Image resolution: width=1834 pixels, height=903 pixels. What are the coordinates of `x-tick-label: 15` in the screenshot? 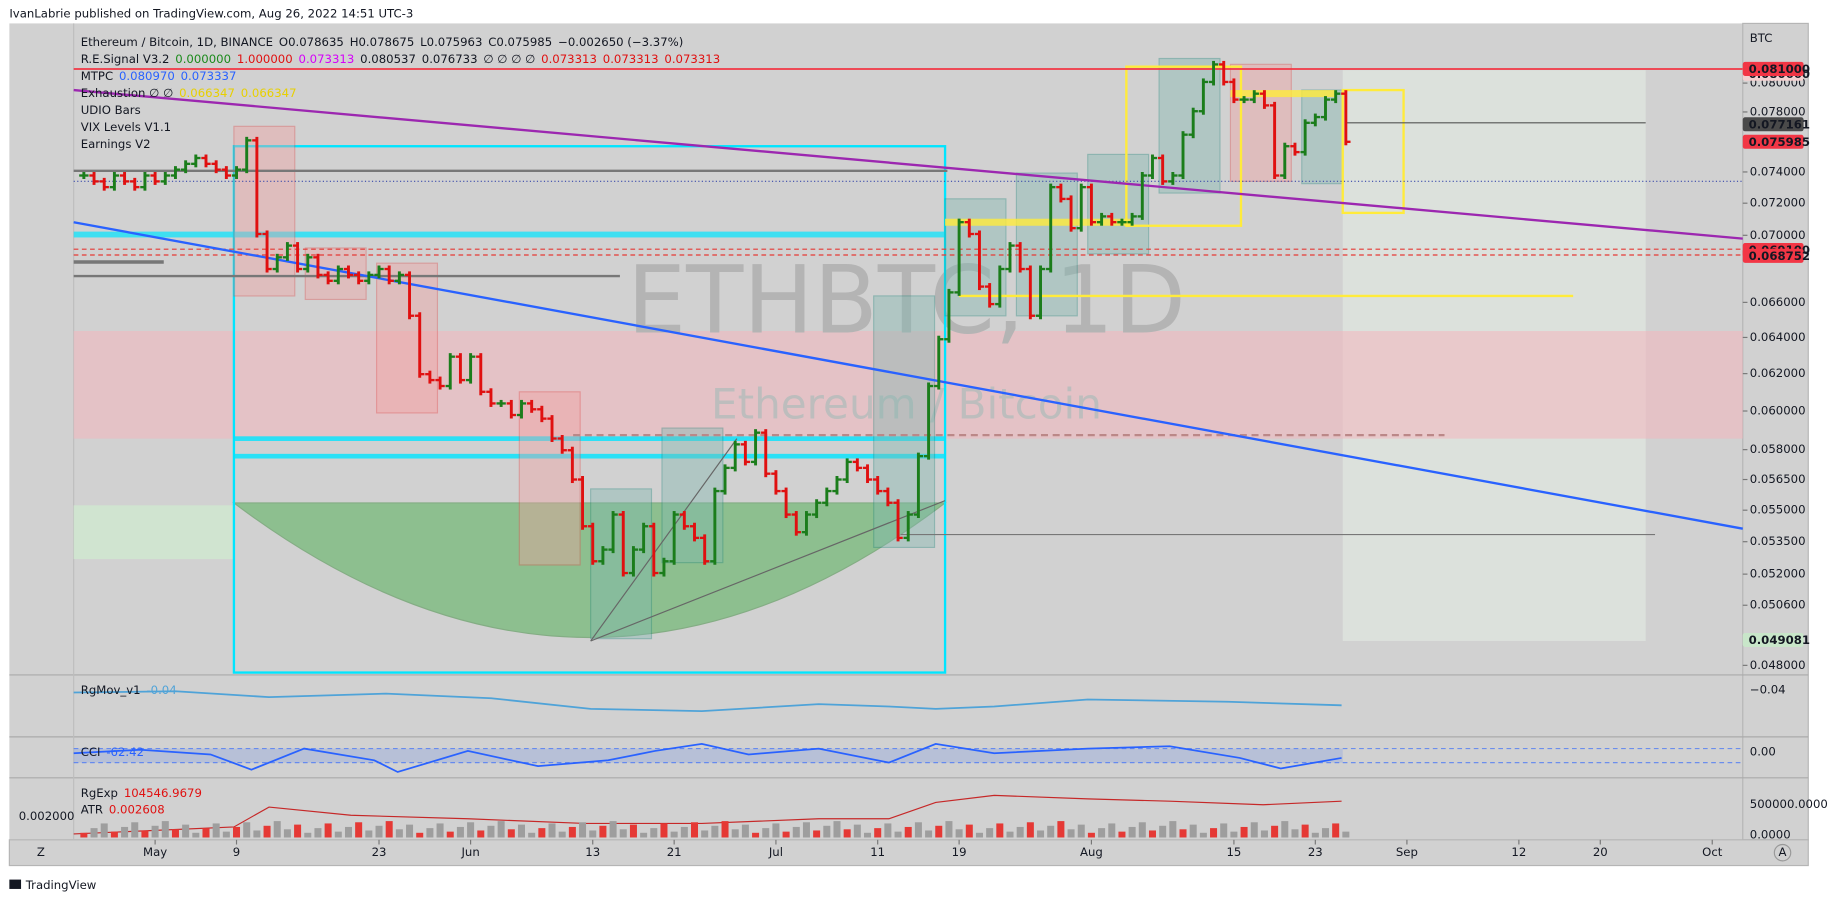 It's located at (1233, 852).